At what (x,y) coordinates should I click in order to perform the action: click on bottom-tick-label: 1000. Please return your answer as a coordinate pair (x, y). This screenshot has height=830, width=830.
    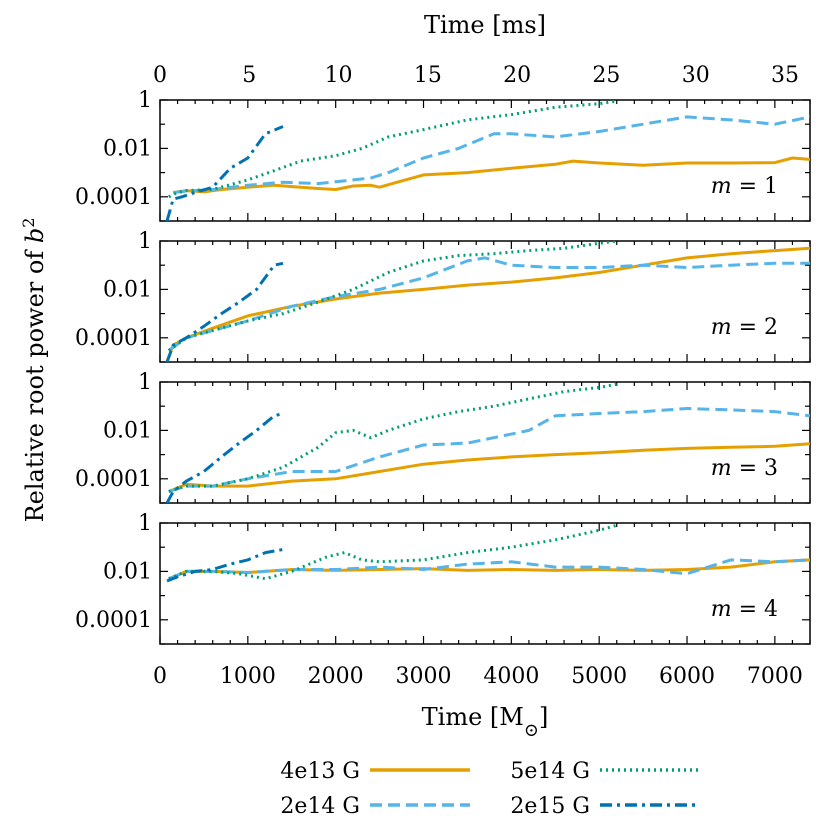
    Looking at the image, I should click on (248, 676).